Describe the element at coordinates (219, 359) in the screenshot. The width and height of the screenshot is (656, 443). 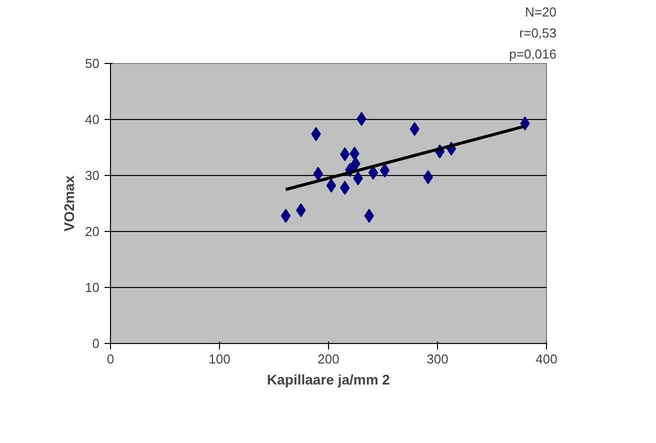
I see `x-tick-label: 100` at that location.